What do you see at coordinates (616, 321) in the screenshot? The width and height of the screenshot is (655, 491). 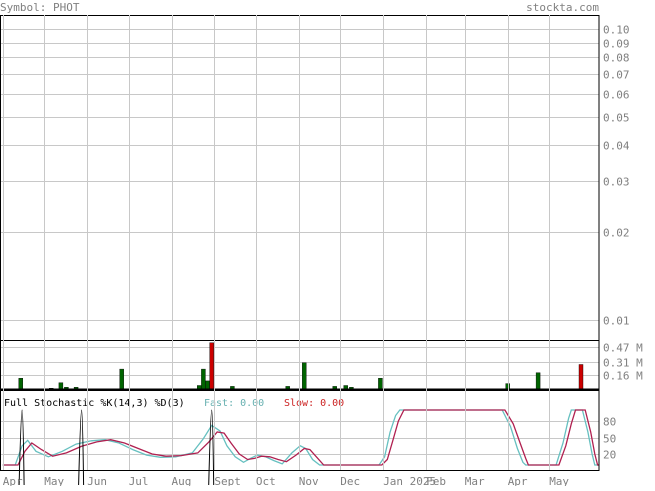 I see `price-tick-label: 0.01` at bounding box center [616, 321].